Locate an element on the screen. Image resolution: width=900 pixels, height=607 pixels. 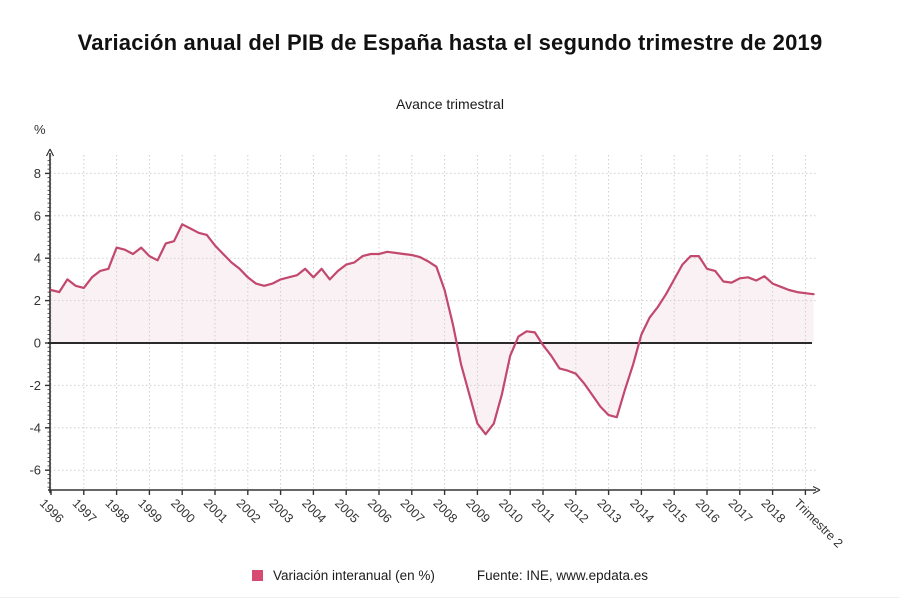
y-tick-label: -4 is located at coordinates (35, 427).